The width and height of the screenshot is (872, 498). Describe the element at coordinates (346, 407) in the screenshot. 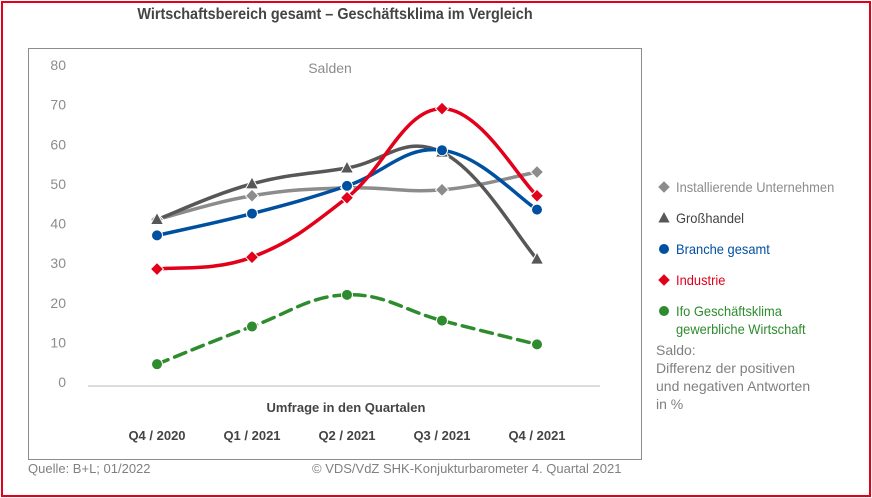

I see `x-axis-title: Umfrage in den Quartalen` at that location.